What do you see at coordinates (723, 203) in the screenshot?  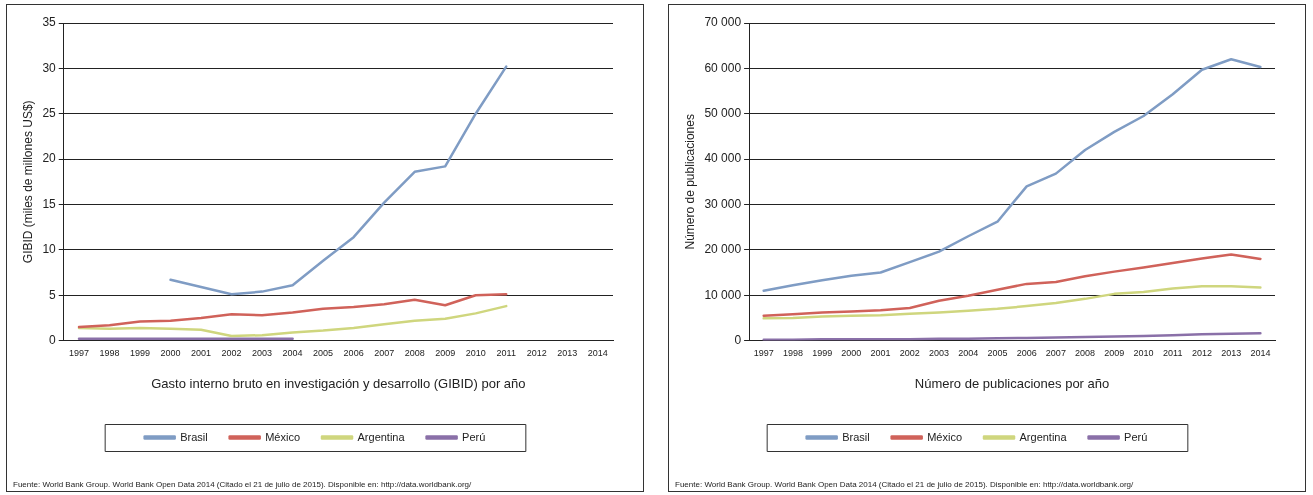 I see `y-tick-label: 30 000` at bounding box center [723, 203].